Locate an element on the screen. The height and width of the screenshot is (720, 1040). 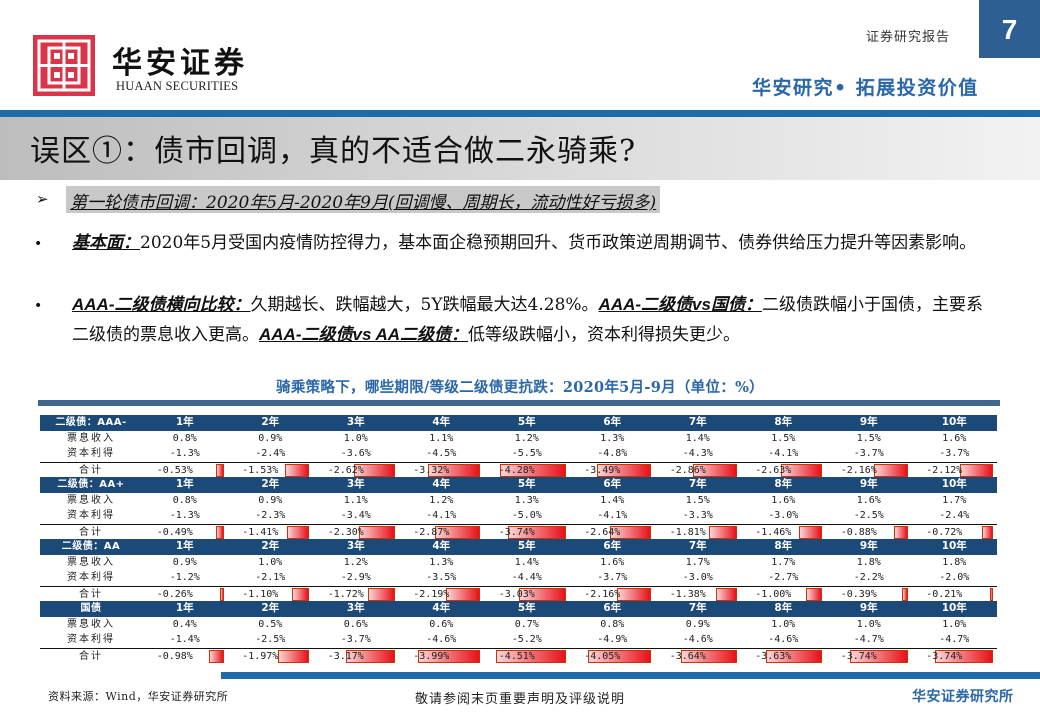
table-cell: -1.3% is located at coordinates (184, 515).